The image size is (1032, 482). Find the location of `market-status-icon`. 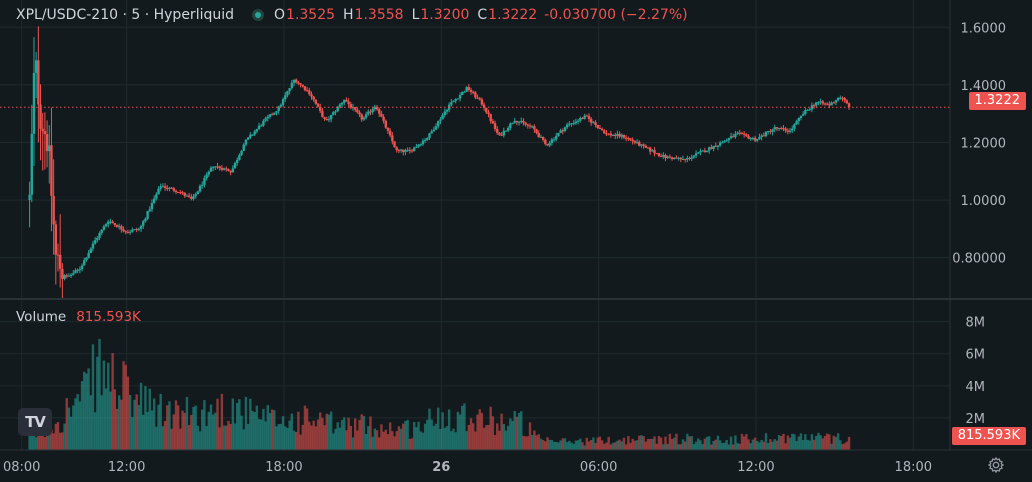

market-status-icon is located at coordinates (258, 15).